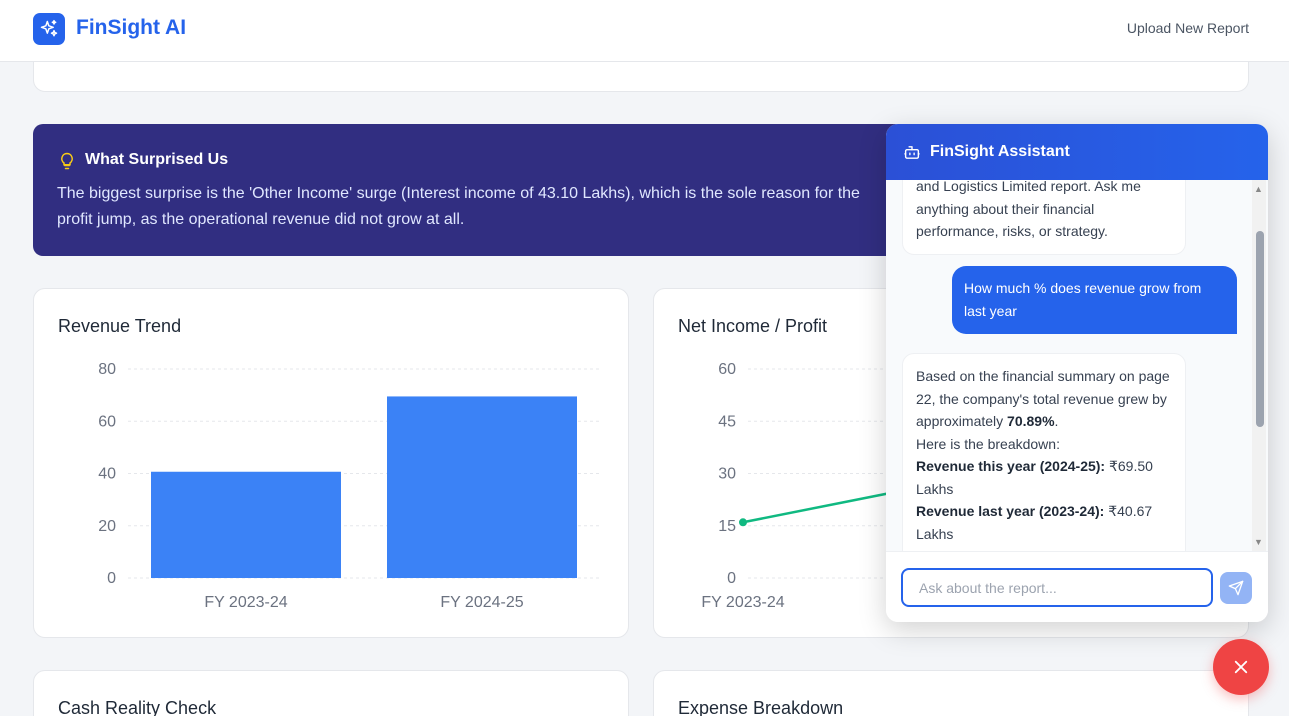 The height and width of the screenshot is (716, 1289). What do you see at coordinates (743, 522) in the screenshot?
I see `profit-point` at bounding box center [743, 522].